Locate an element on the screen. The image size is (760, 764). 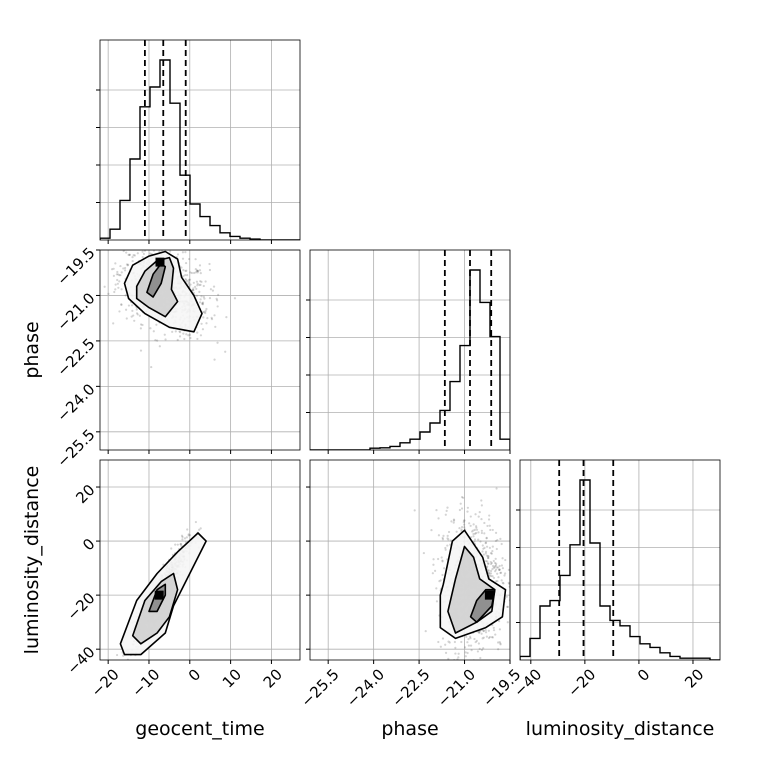
x-tick-label: −25.5 is located at coordinates (319, 687).